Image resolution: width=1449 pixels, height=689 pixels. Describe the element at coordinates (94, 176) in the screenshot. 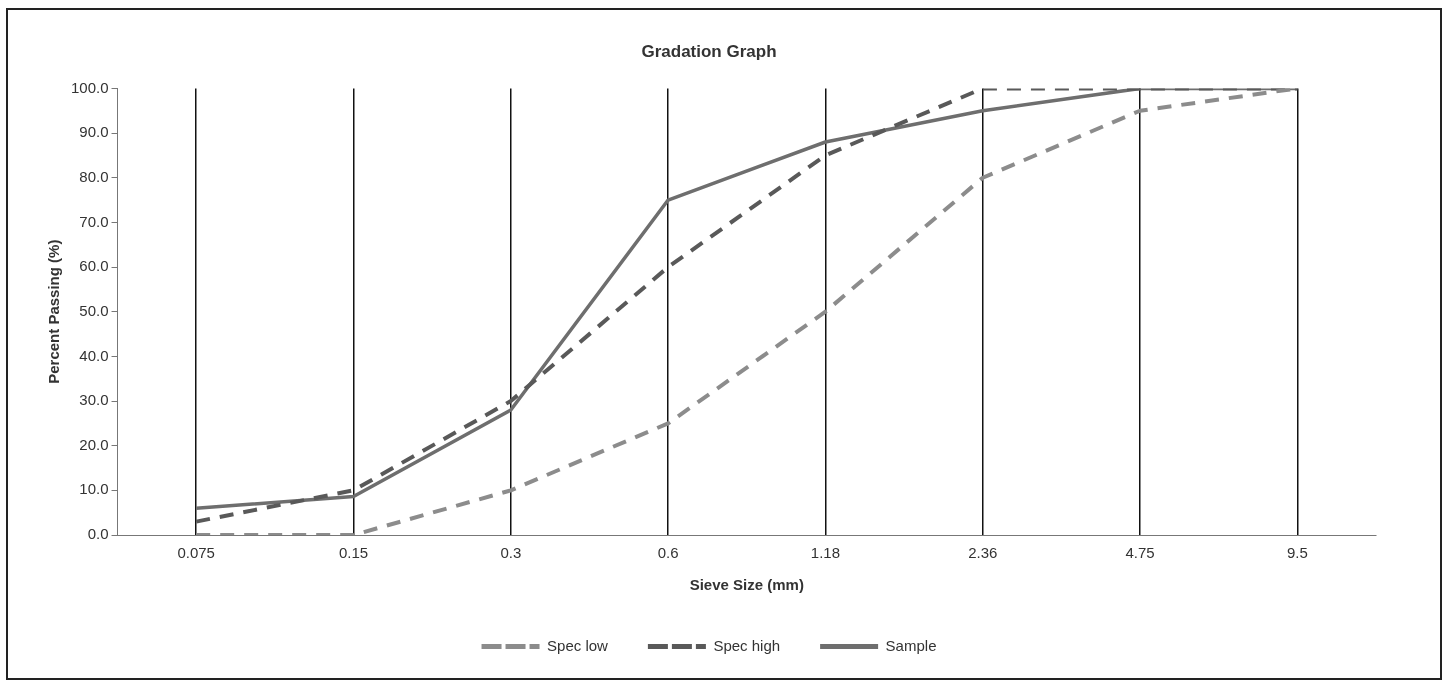

I see `y-tick-label: 80.0` at that location.